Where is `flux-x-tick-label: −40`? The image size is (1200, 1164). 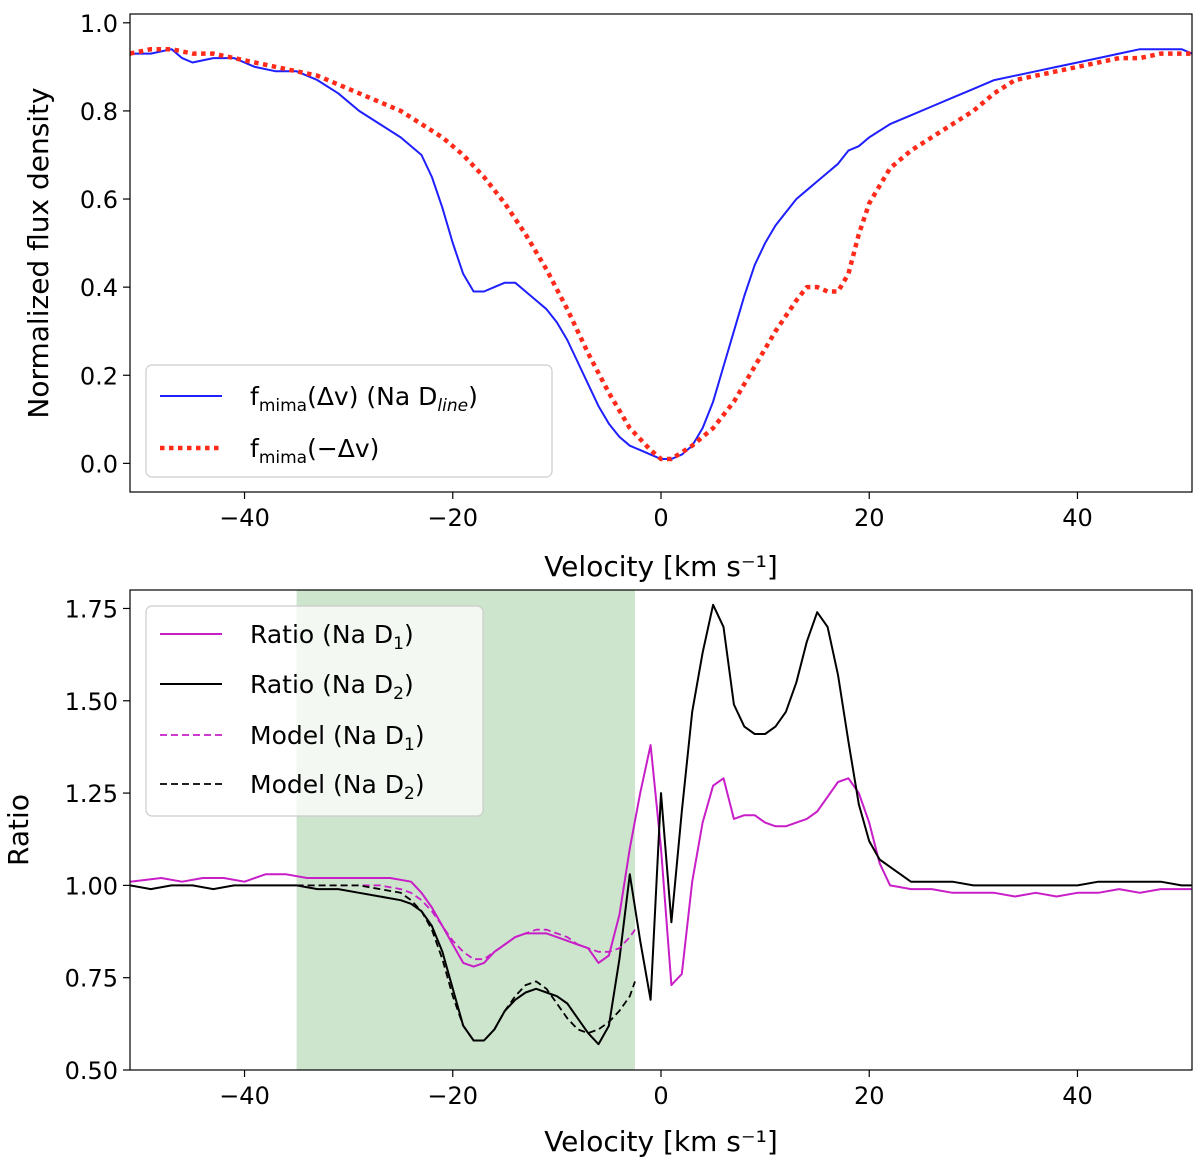 flux-x-tick-label: −40 is located at coordinates (244, 518).